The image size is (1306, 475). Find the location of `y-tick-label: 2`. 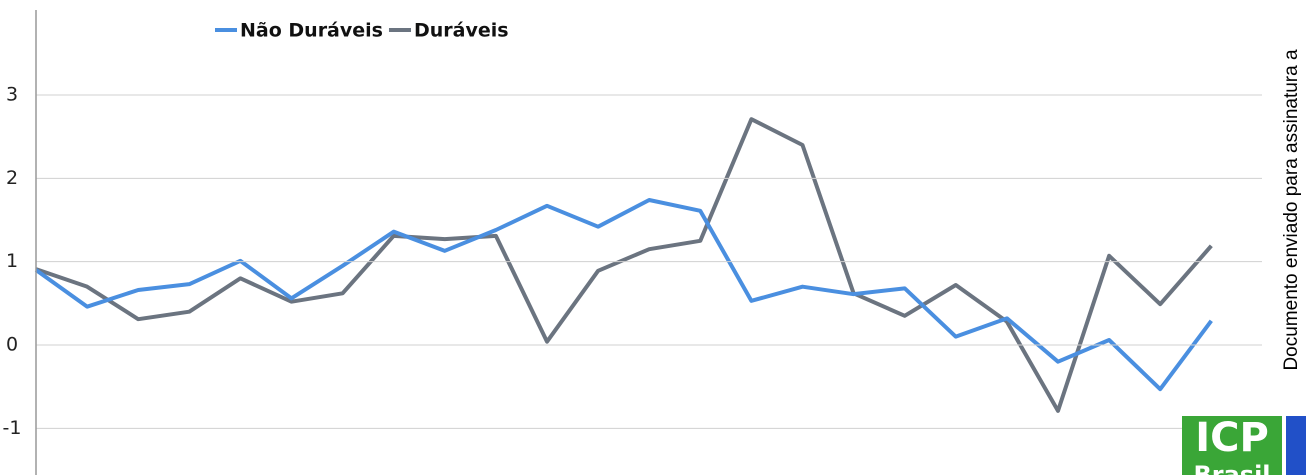

y-tick-label: 2 is located at coordinates (12, 178).